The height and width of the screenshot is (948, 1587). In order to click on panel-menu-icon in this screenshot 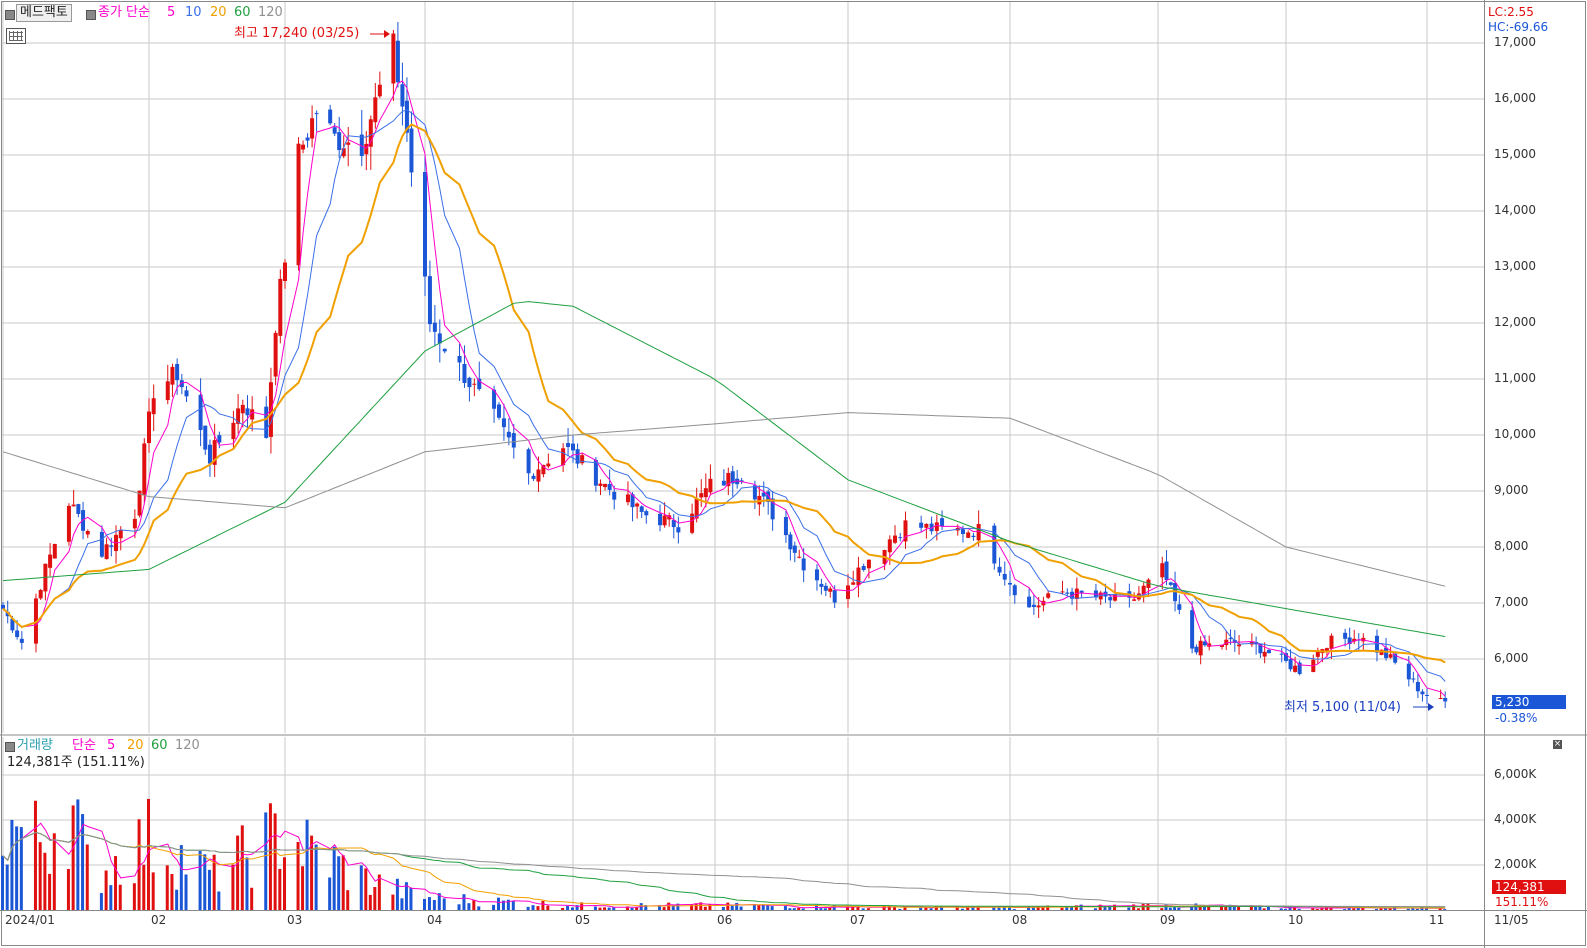, I will do `click(10, 15)`.